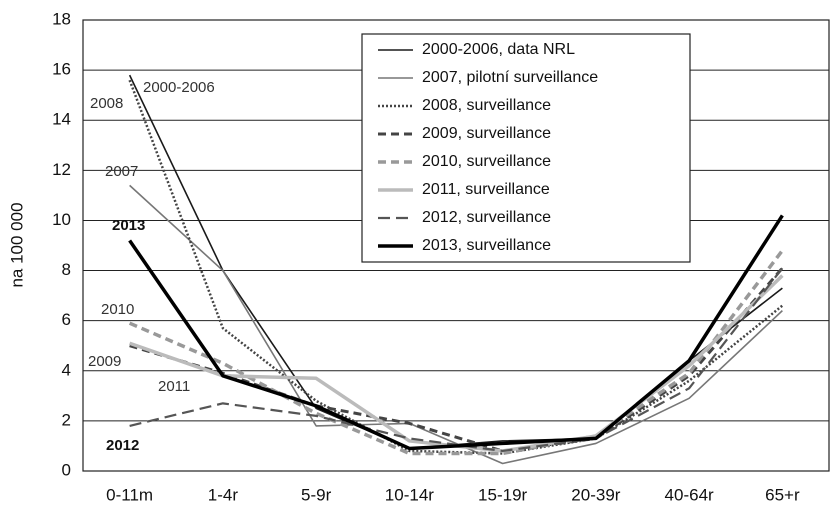  Describe the element at coordinates (61, 169) in the screenshot. I see `y-tick-label: 12` at that location.